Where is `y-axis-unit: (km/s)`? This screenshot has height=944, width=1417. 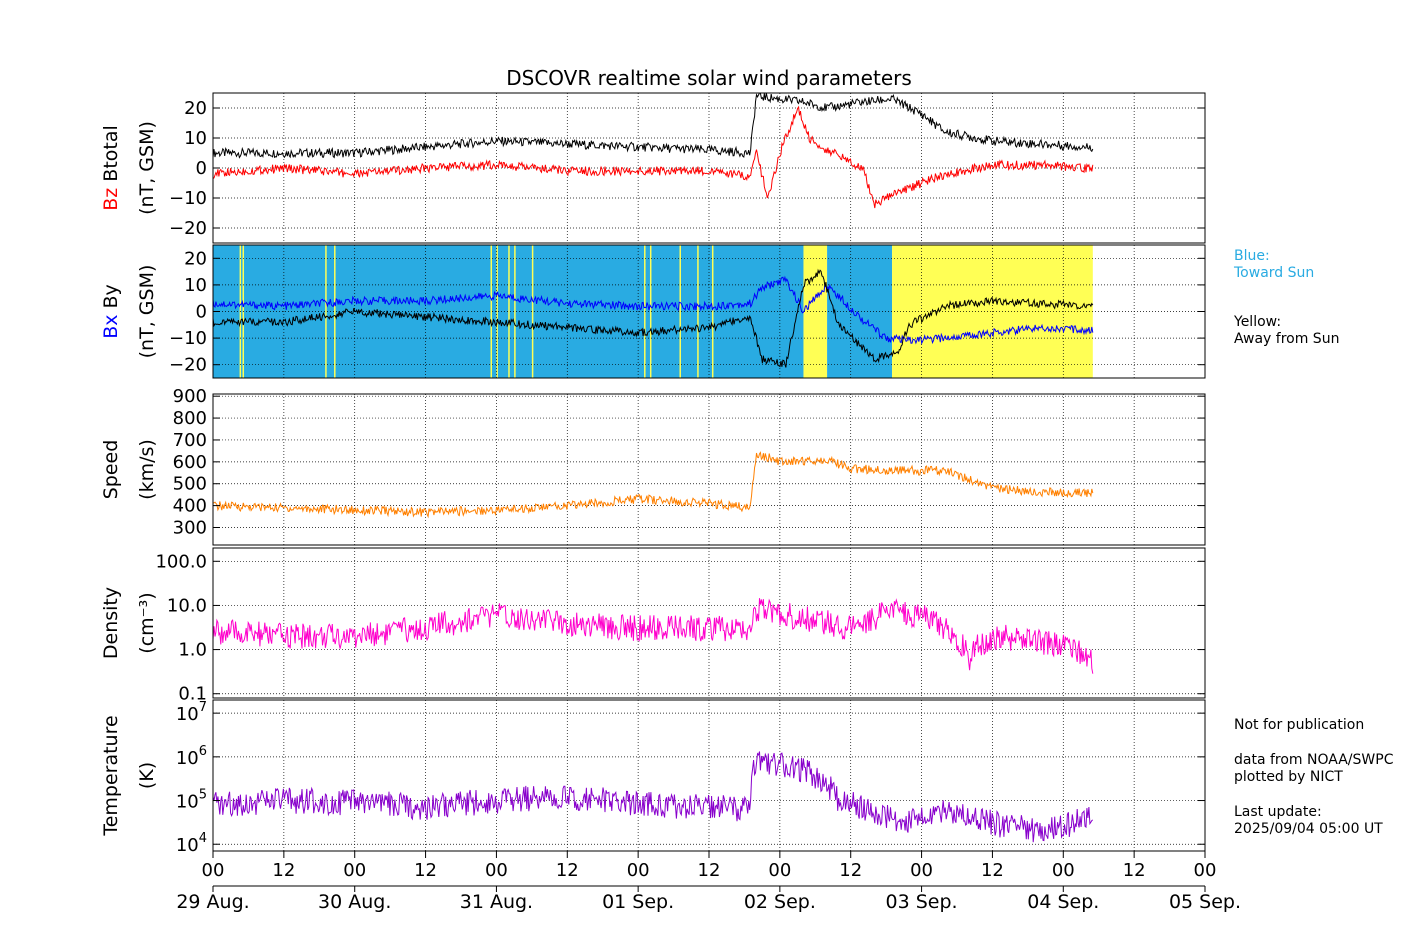
y-axis-unit: (km/s) is located at coordinates (147, 469).